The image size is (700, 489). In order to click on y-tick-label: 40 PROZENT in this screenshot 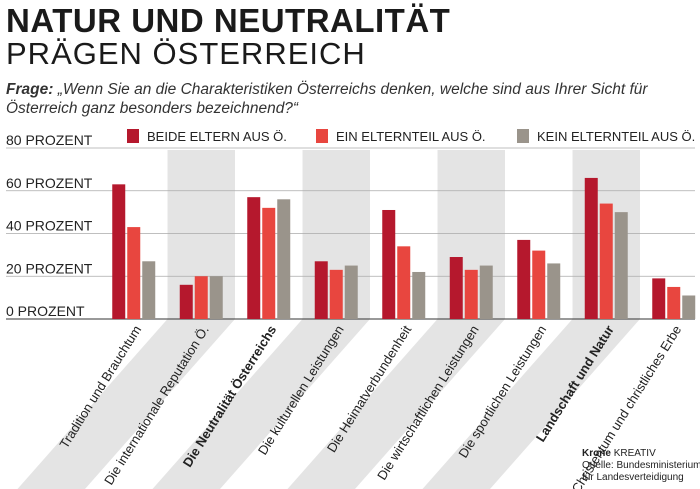, I will do `click(49, 226)`.